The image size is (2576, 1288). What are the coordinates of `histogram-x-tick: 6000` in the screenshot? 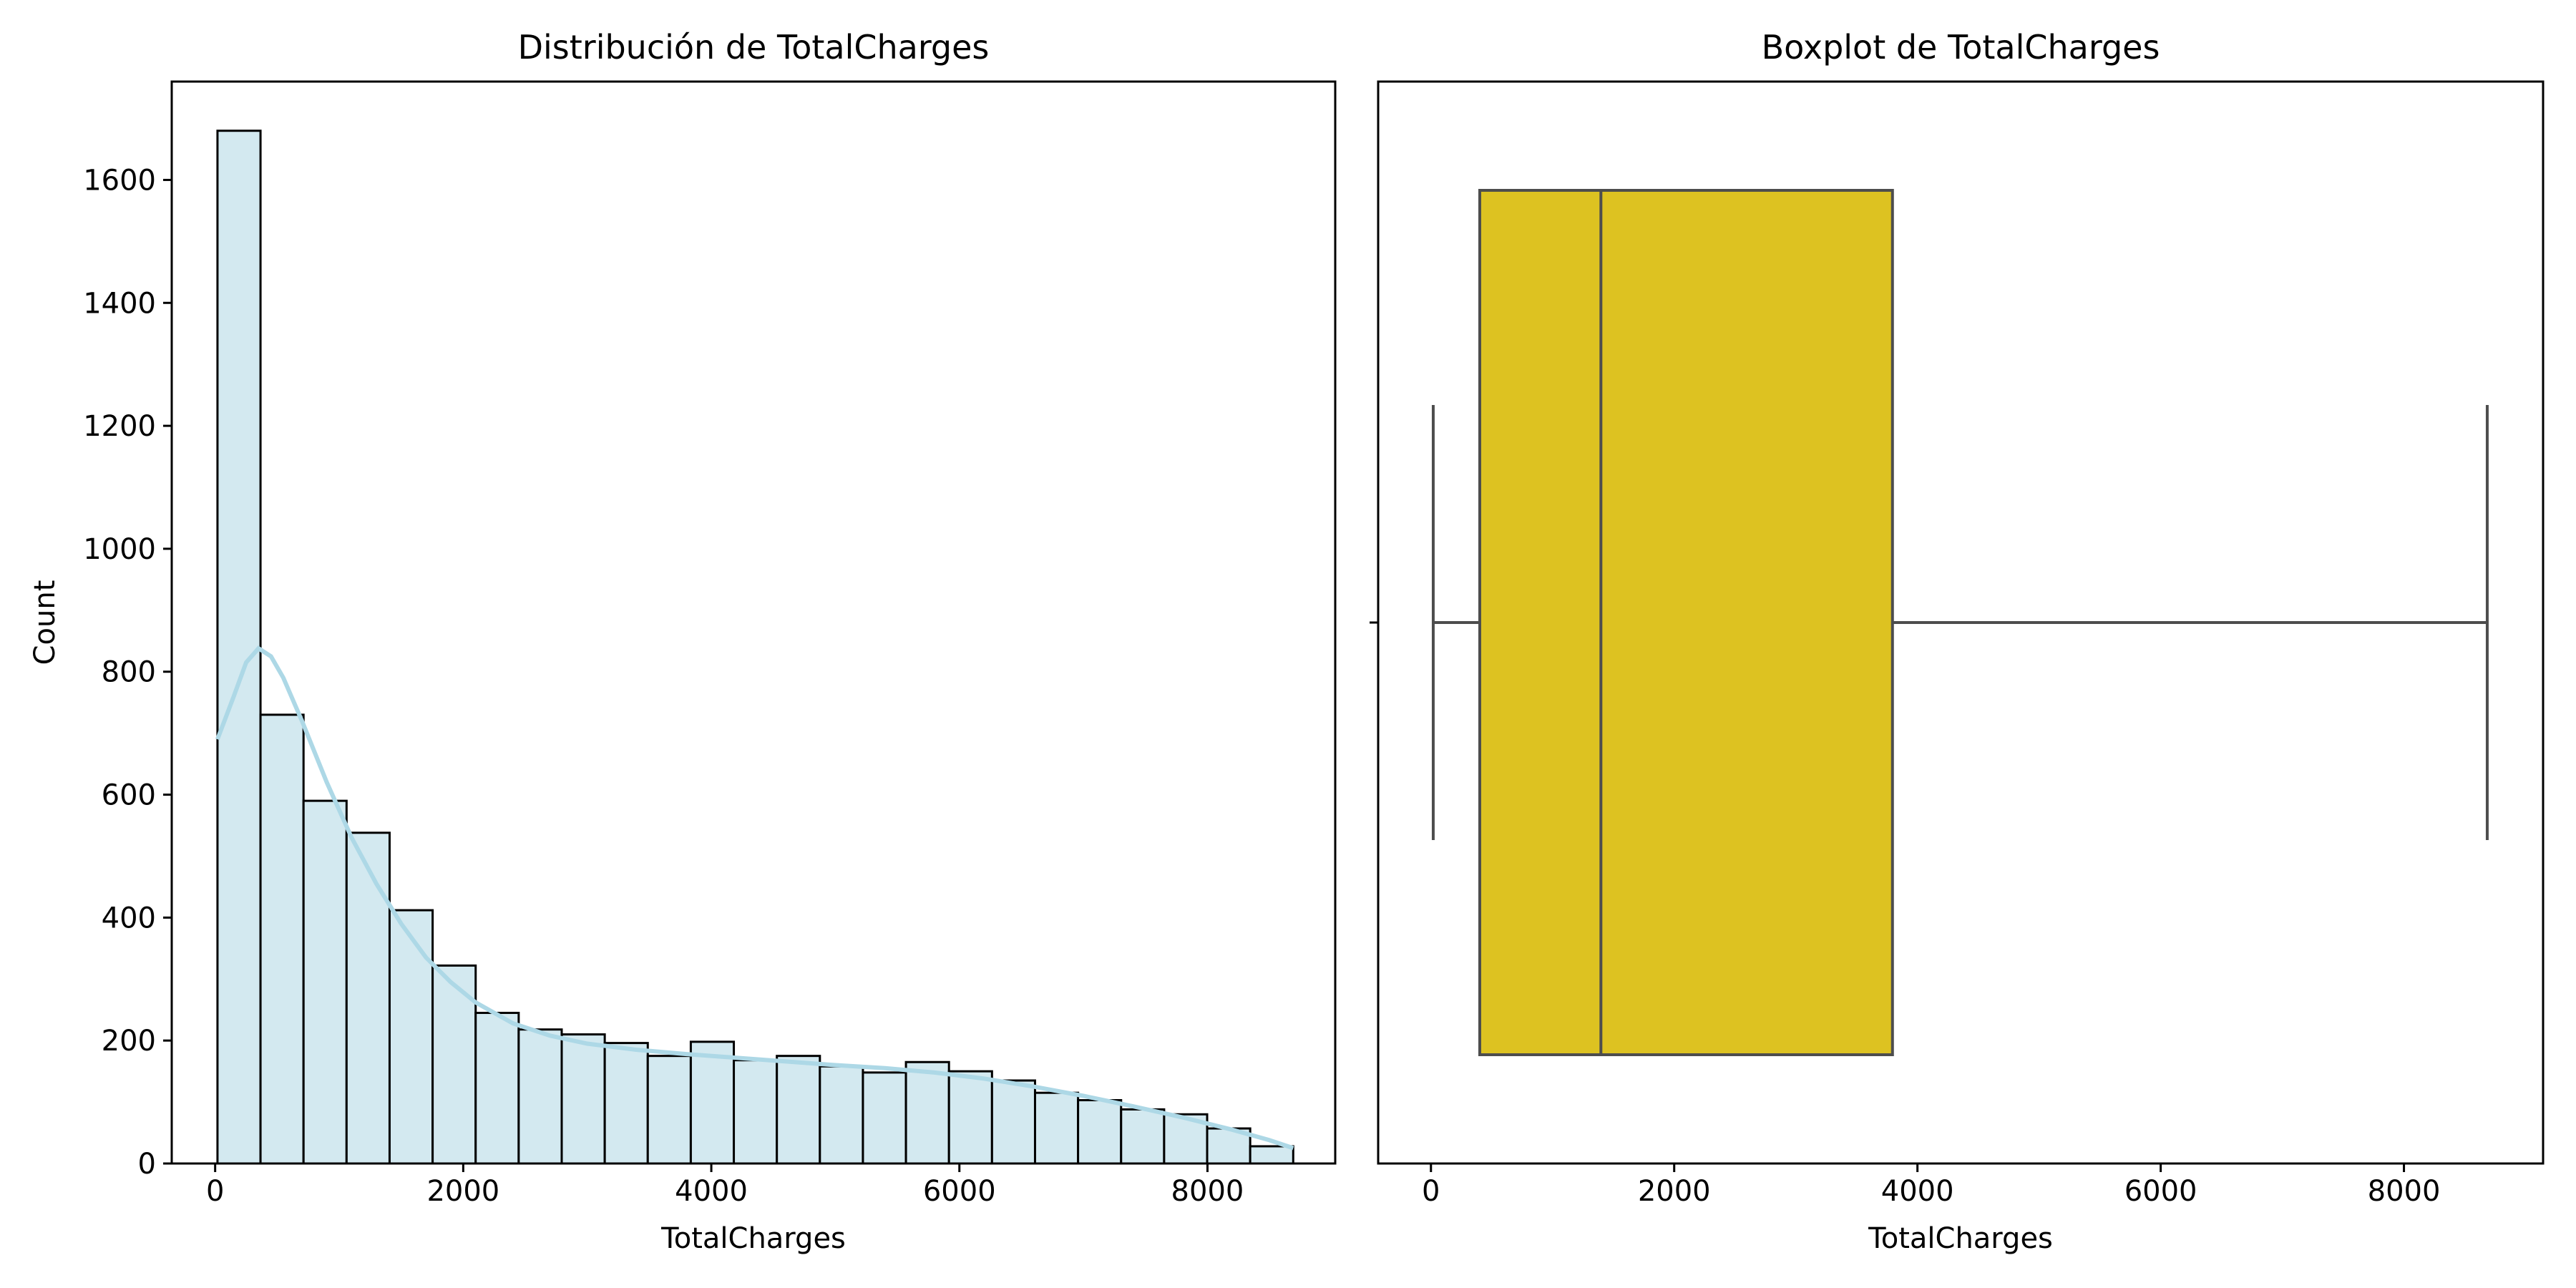 It's located at (959, 1185).